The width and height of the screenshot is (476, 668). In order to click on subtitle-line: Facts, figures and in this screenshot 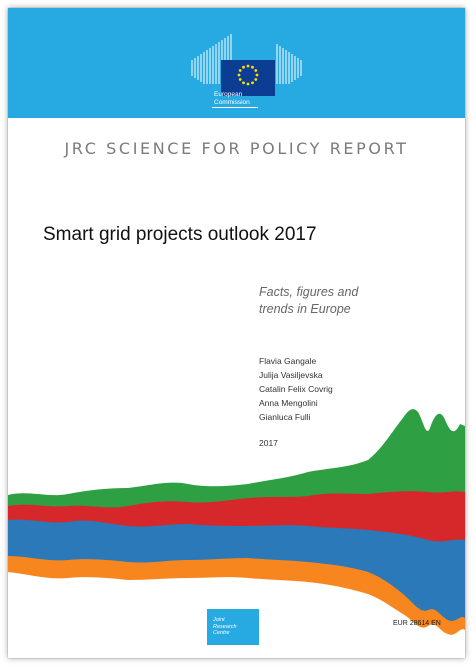, I will do `click(309, 292)`.